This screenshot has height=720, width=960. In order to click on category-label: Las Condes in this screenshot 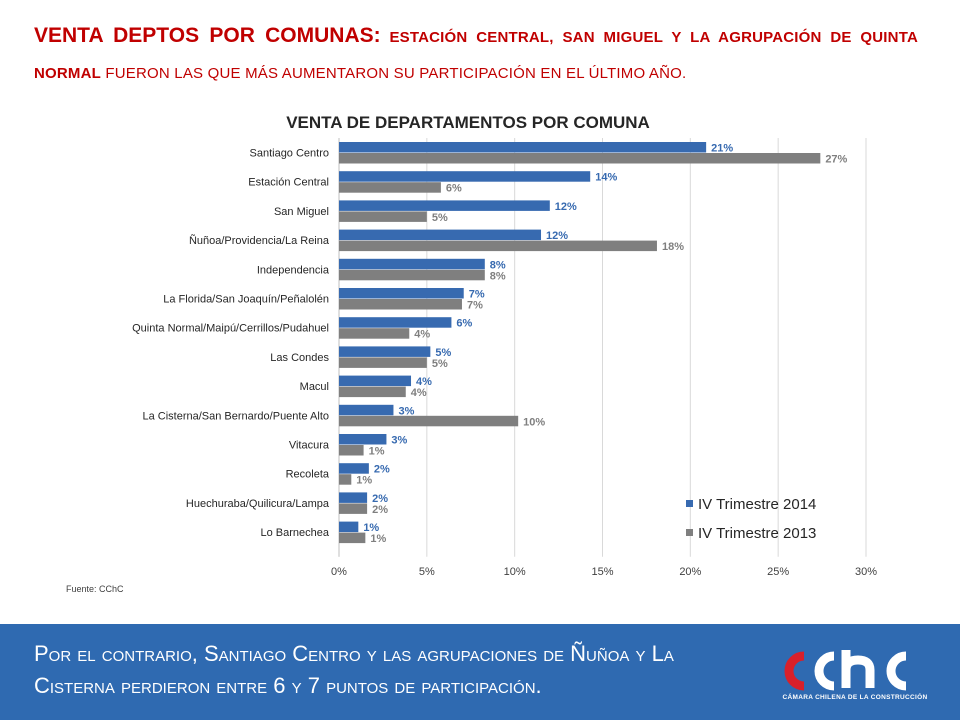, I will do `click(299, 358)`.